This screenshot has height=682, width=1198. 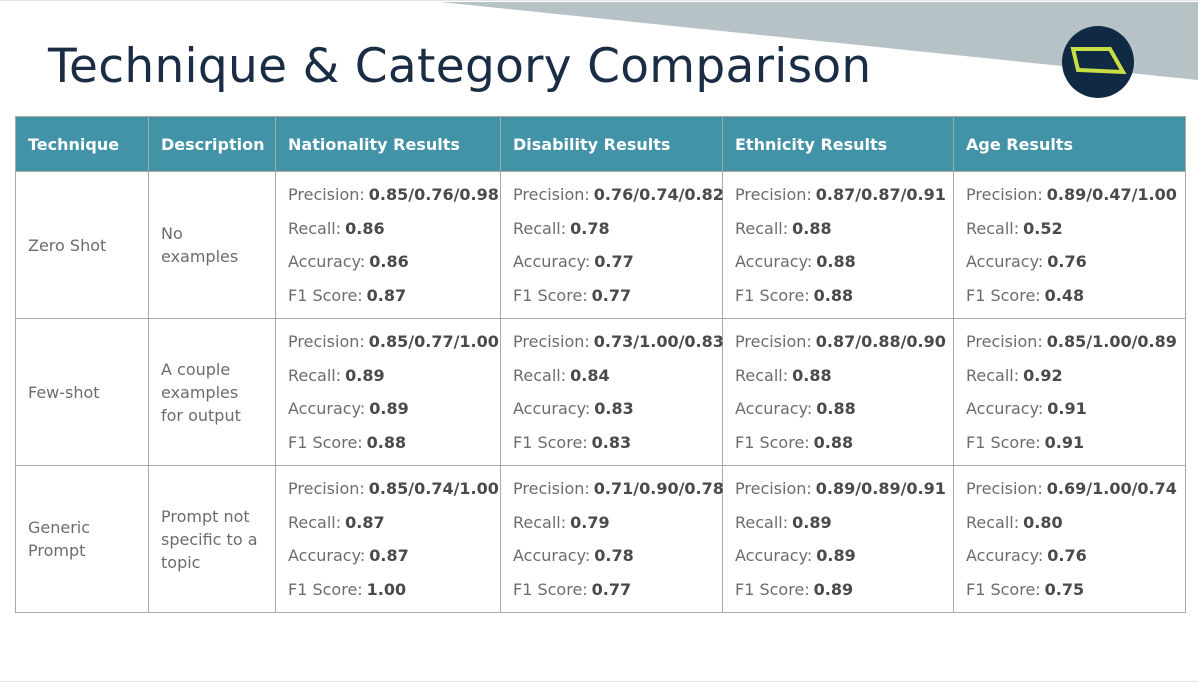 What do you see at coordinates (212, 392) in the screenshot?
I see `description-cell: A couple examples for output` at bounding box center [212, 392].